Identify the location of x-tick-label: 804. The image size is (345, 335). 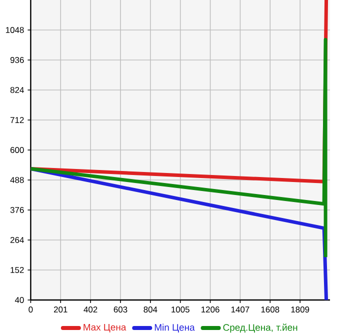
(151, 309).